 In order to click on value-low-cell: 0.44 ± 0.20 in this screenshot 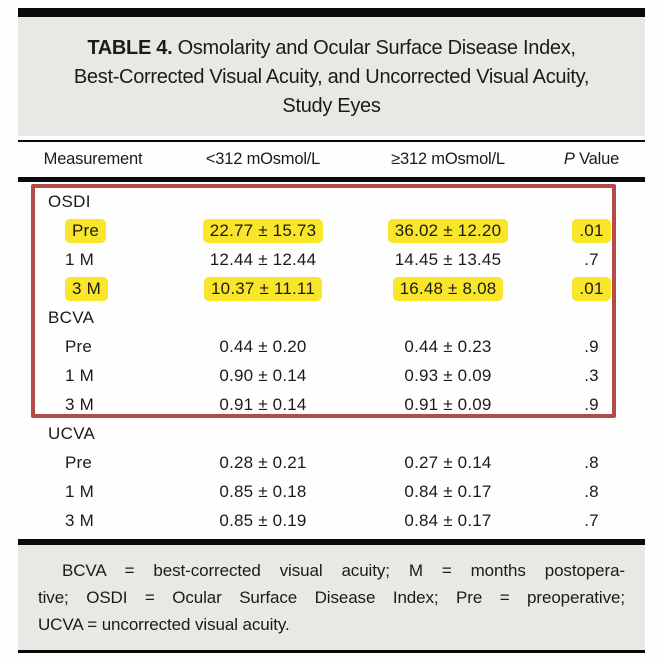, I will do `click(263, 346)`.